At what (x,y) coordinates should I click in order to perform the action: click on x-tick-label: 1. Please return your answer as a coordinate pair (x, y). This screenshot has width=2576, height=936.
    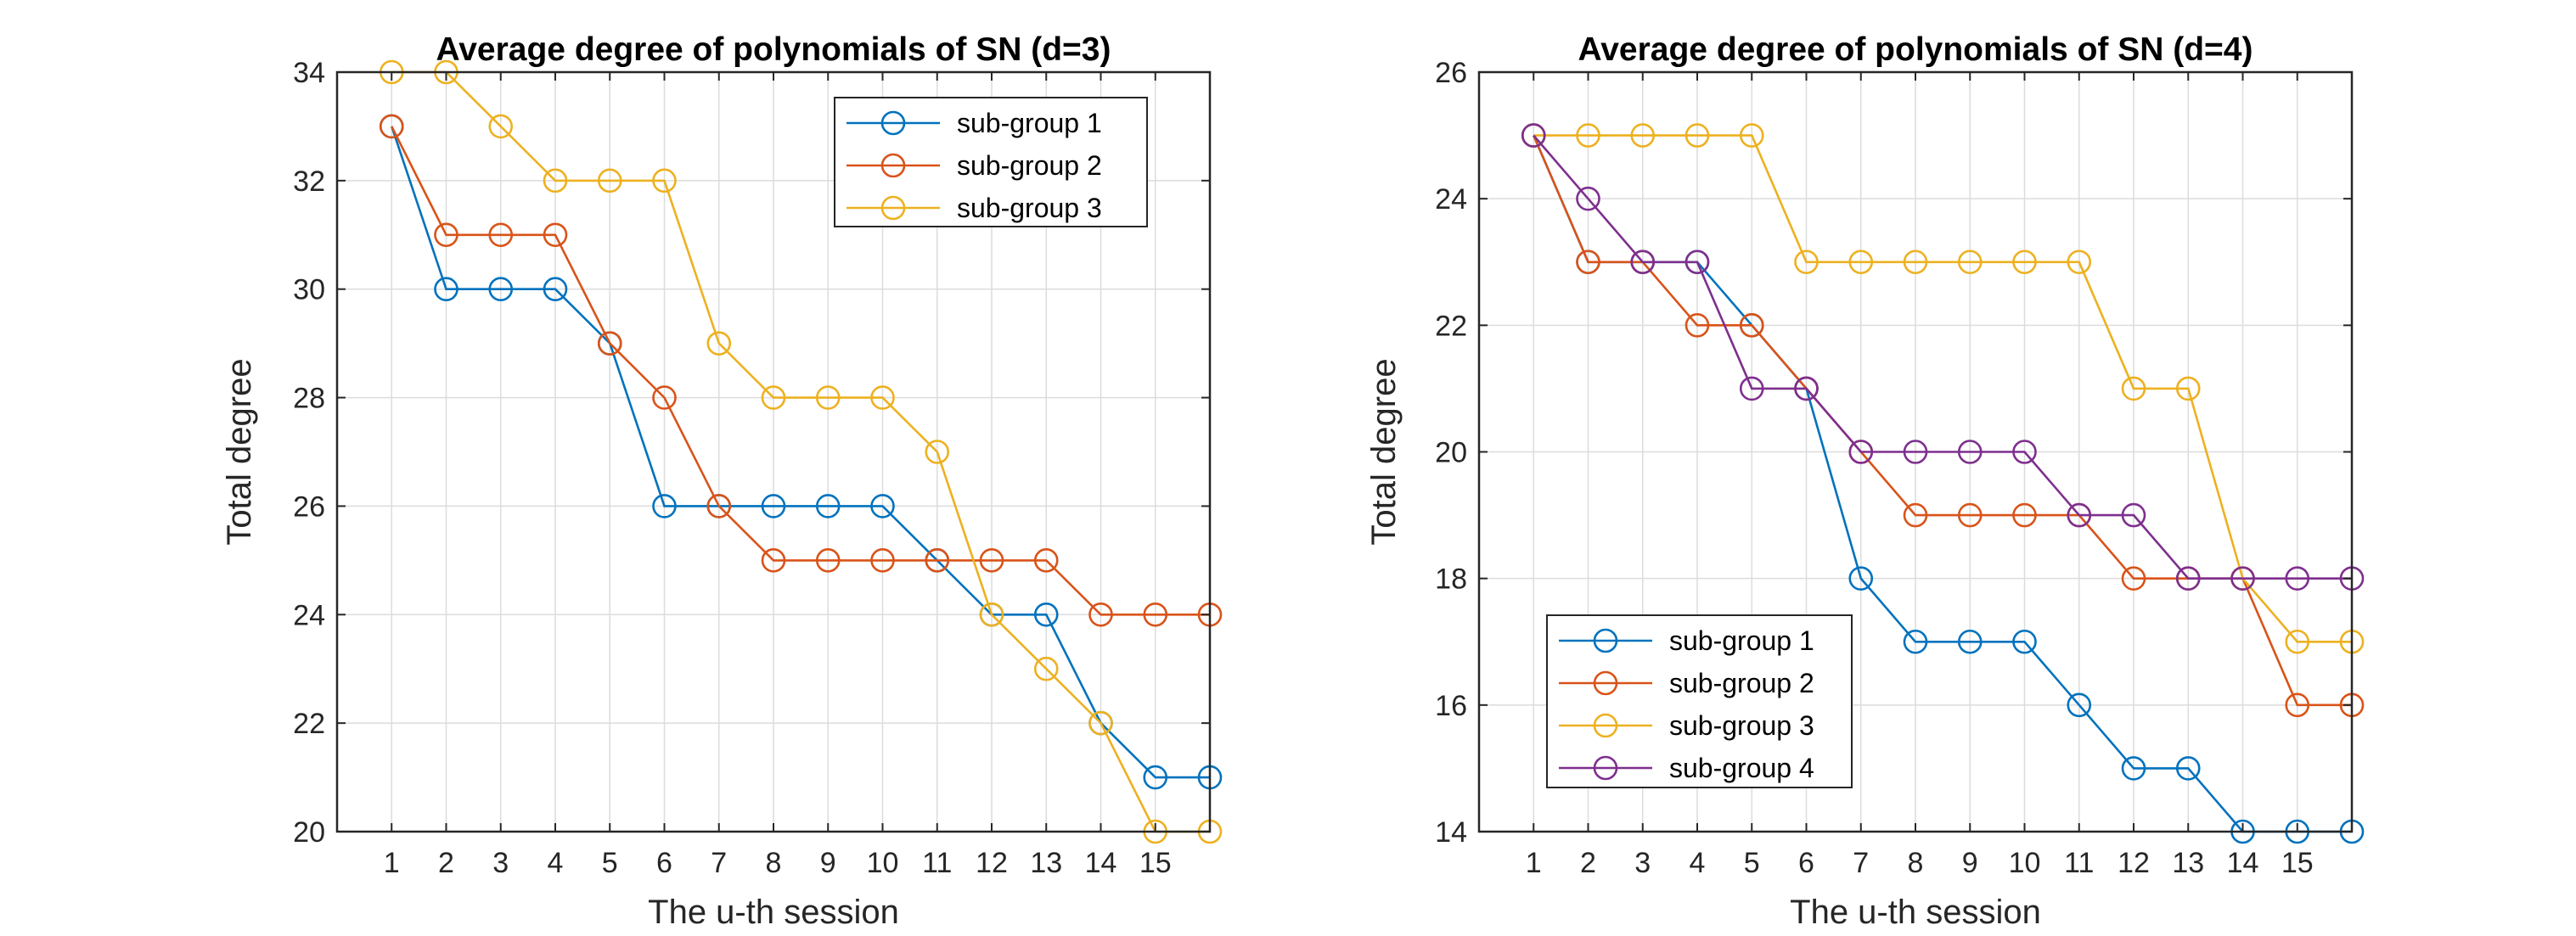
    Looking at the image, I should click on (1534, 863).